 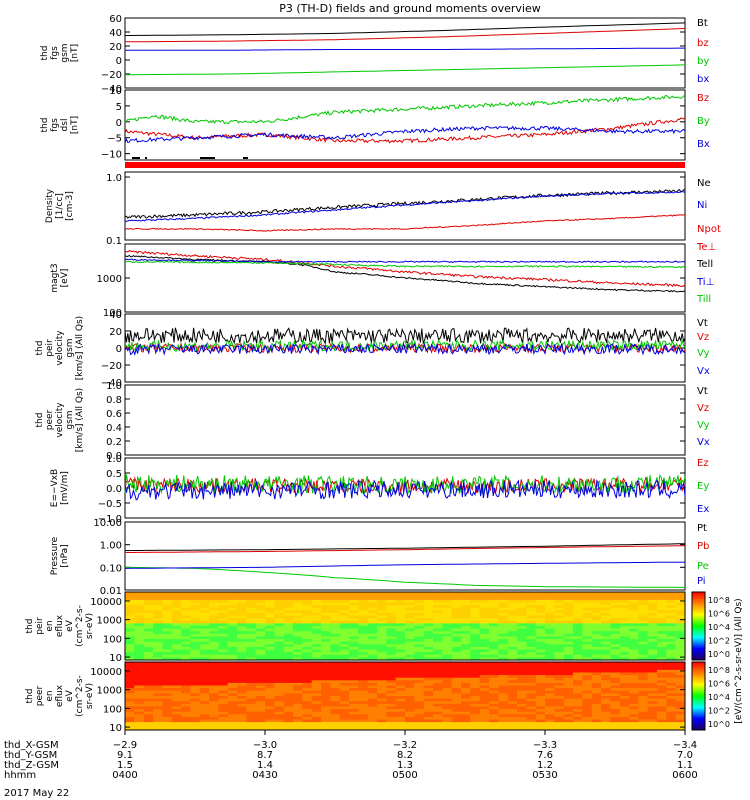 What do you see at coordinates (31, 745) in the screenshot?
I see `x-row-label: thd_X-GSM` at bounding box center [31, 745].